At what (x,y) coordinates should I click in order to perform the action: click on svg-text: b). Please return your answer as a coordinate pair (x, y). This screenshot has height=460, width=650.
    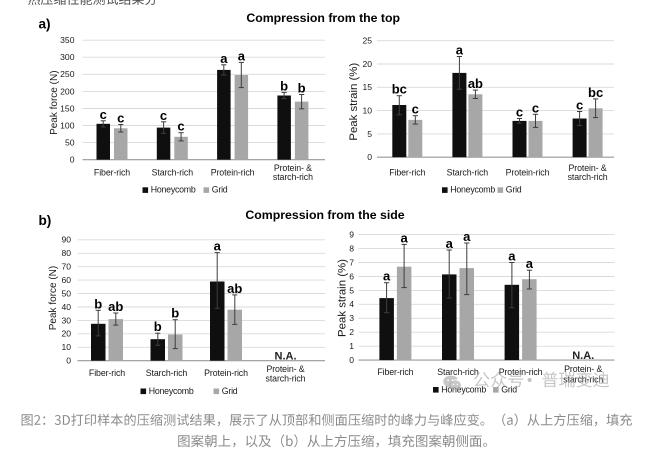
    Looking at the image, I should click on (45, 220).